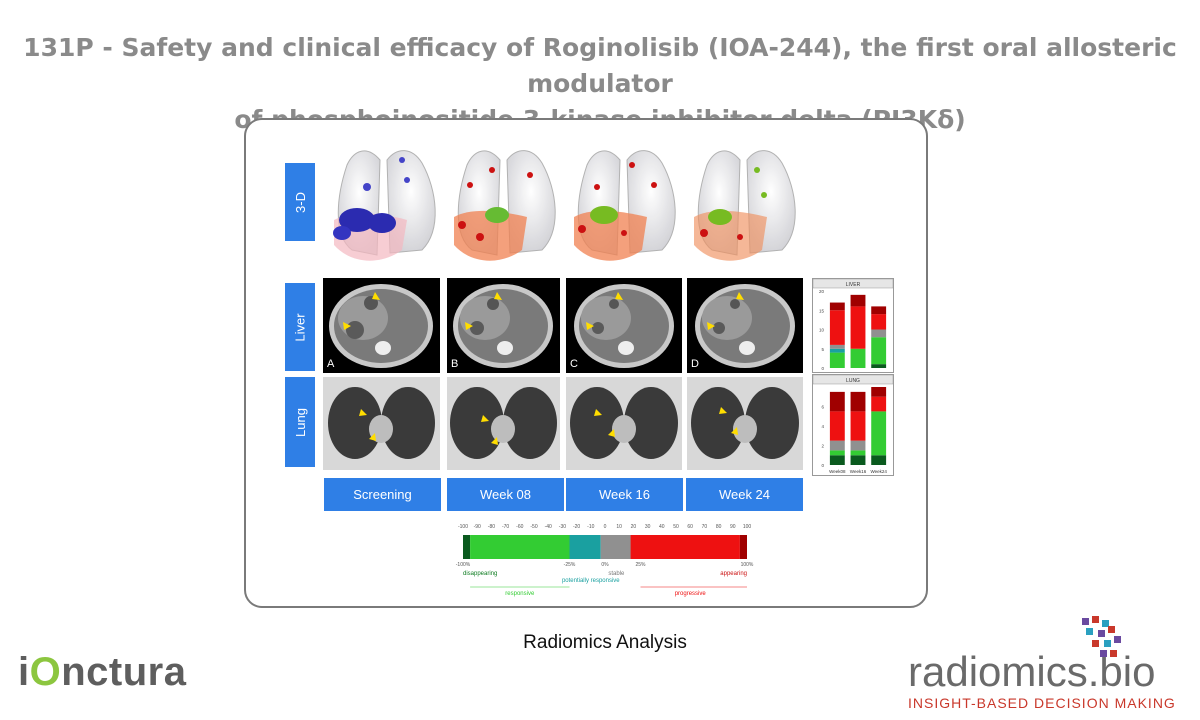 The width and height of the screenshot is (1200, 720). Describe the element at coordinates (648, 527) in the screenshot. I see `scale-tick-label: 30` at that location.